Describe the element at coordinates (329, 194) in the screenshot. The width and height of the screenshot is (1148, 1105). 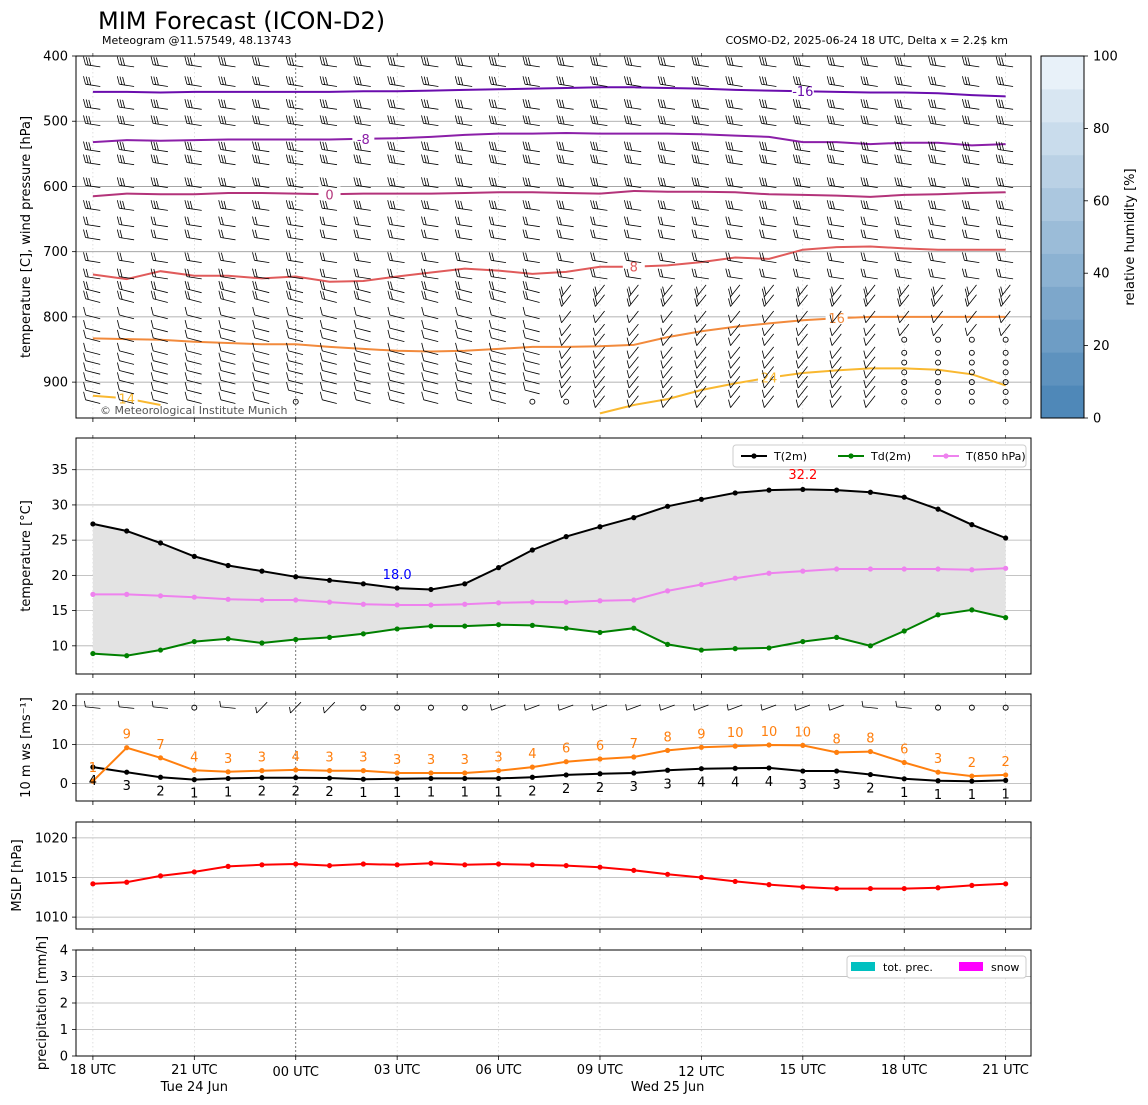
I see `contour-label-bg` at that location.